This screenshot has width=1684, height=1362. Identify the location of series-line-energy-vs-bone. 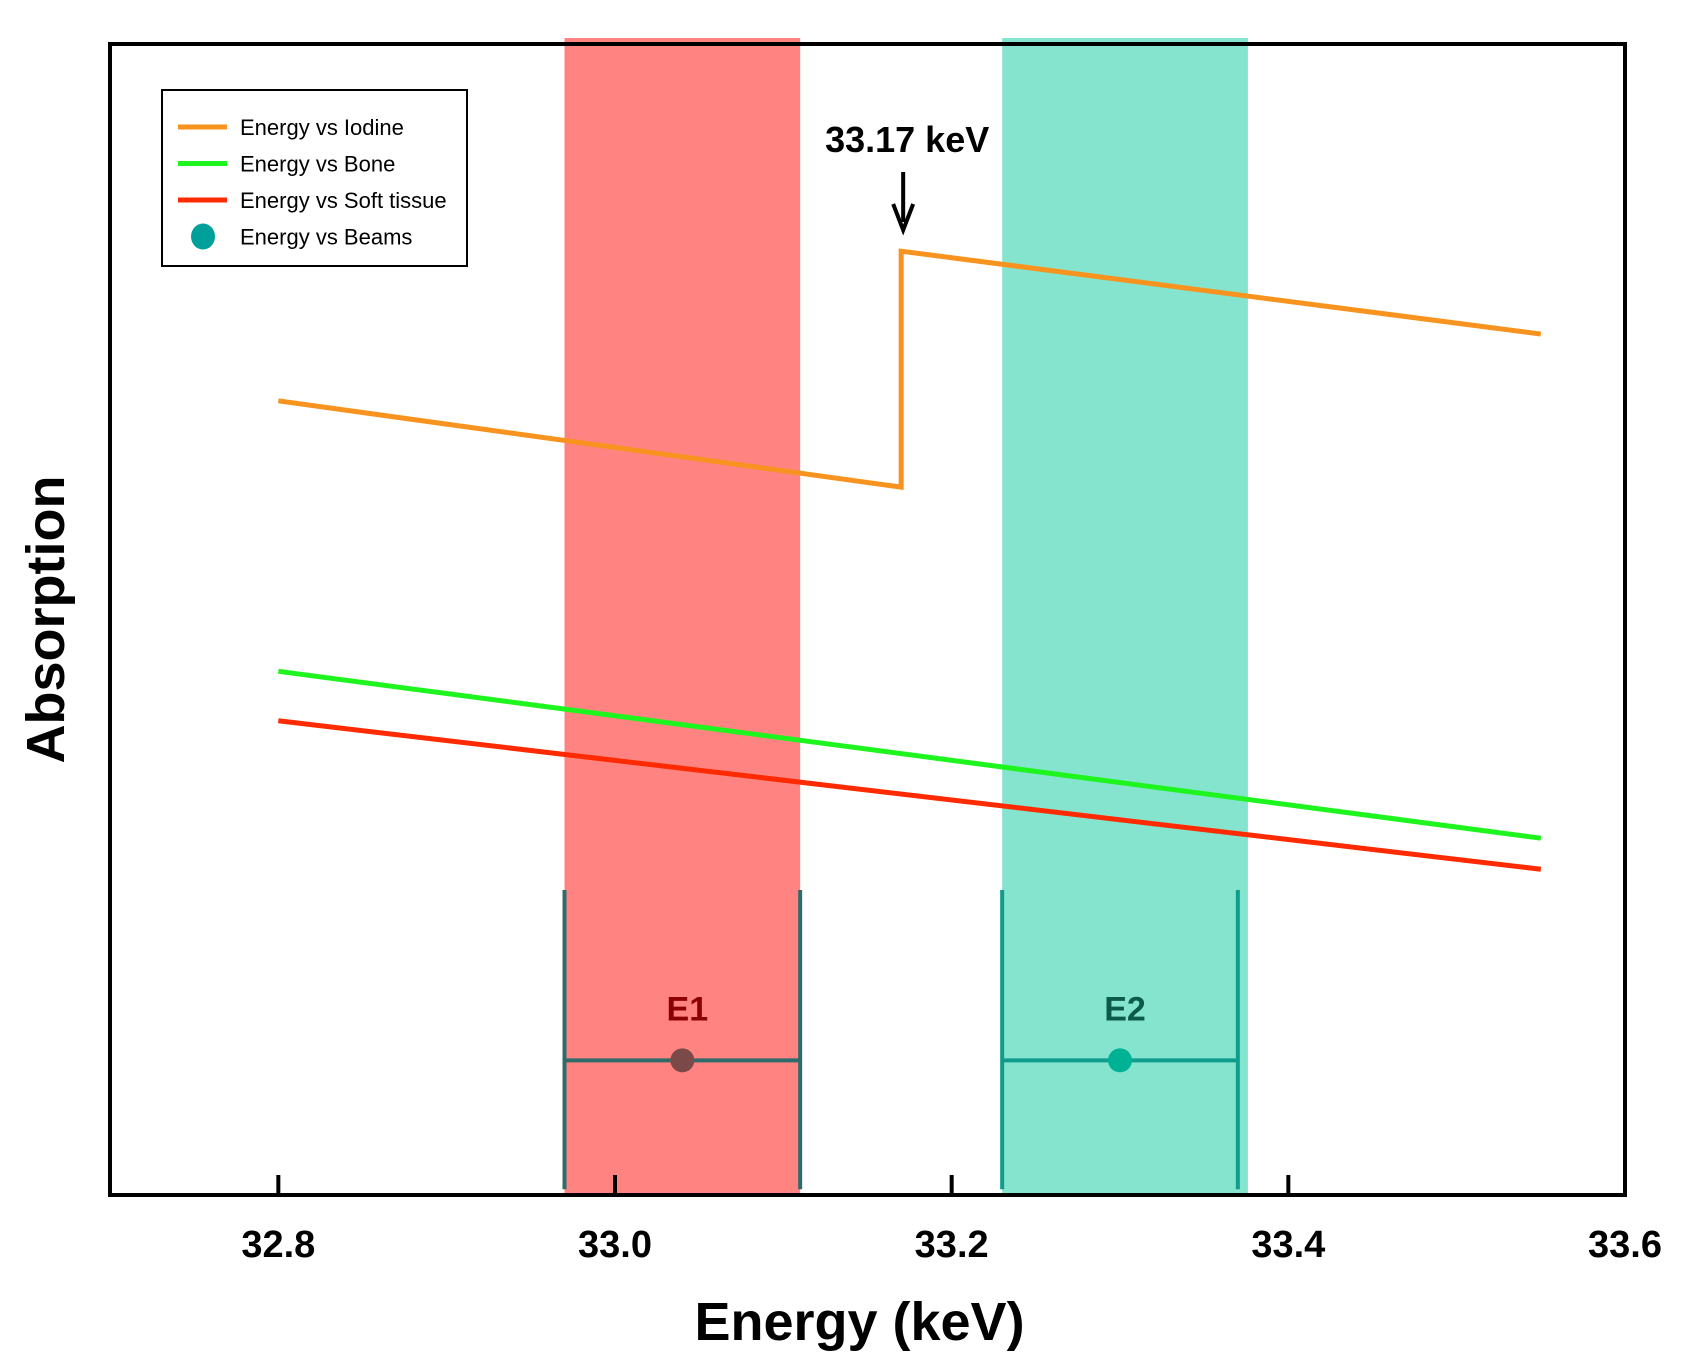
(910, 754).